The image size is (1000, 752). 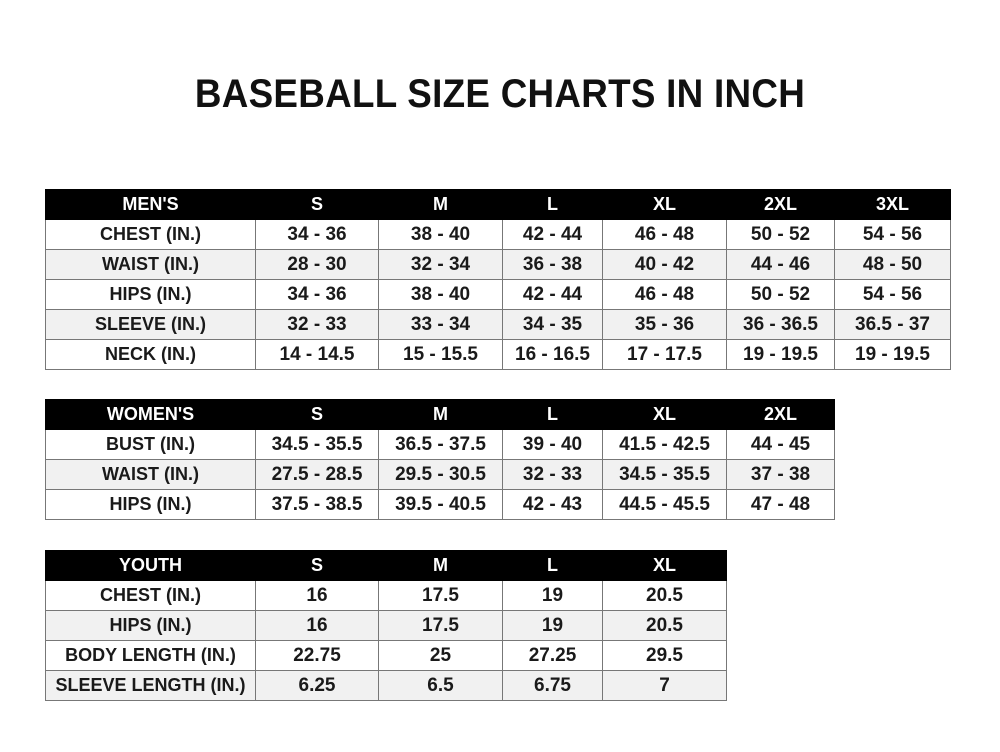 I want to click on size-value-cell: 28 - 30, so click(x=317, y=264).